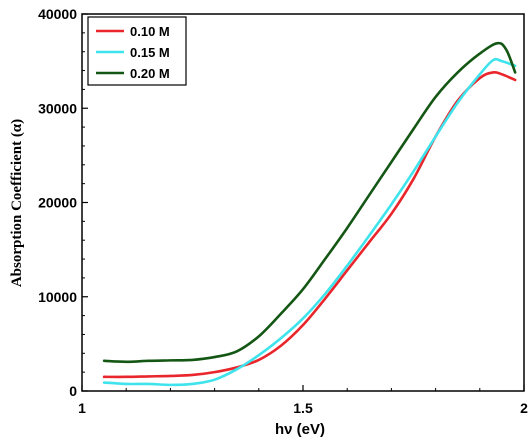 Image resolution: width=532 pixels, height=443 pixels. Describe the element at coordinates (150, 73) in the screenshot. I see `legend-label: 0.20 M` at that location.